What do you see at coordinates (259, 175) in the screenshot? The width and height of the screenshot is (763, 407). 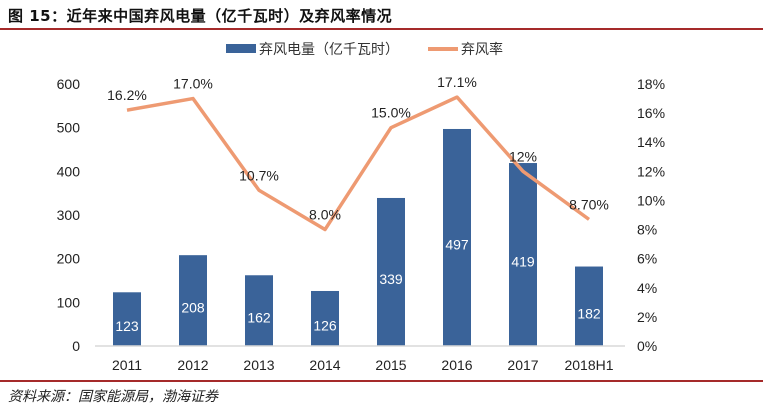 I see `line-data-label: 10.7%` at bounding box center [259, 175].